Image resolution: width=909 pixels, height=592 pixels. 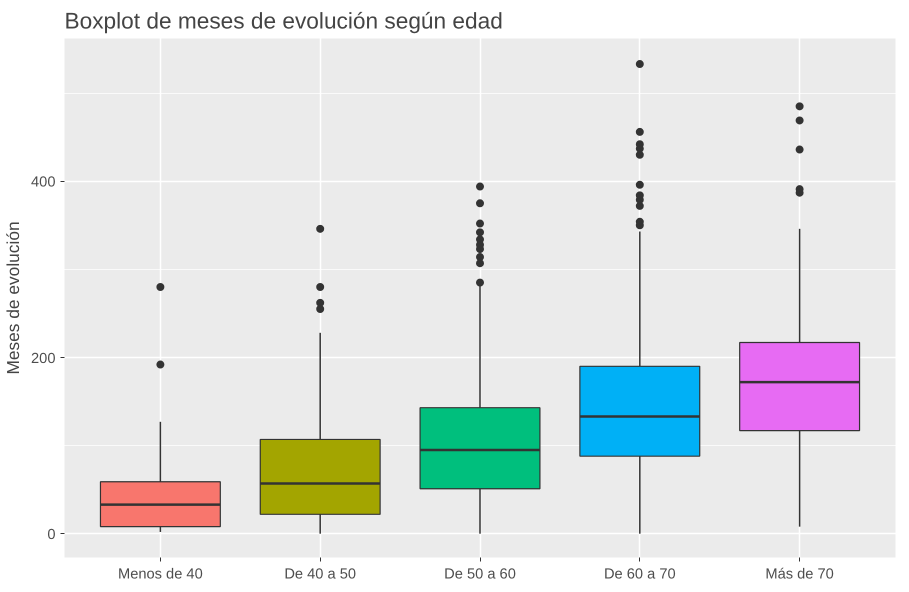 What do you see at coordinates (13, 298) in the screenshot?
I see `y-axis-title: Meses de evolución` at bounding box center [13, 298].